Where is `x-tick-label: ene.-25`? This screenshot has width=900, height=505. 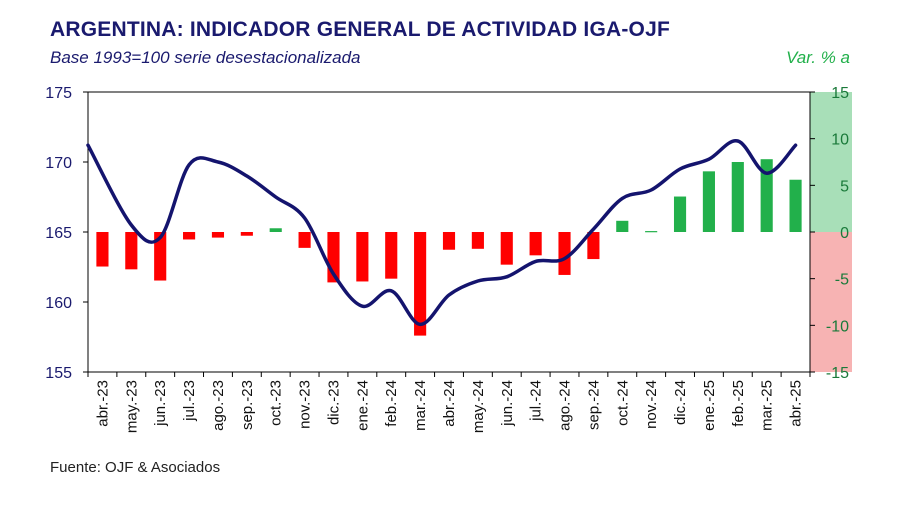 x-tick-label: ene.-25 is located at coordinates (709, 405).